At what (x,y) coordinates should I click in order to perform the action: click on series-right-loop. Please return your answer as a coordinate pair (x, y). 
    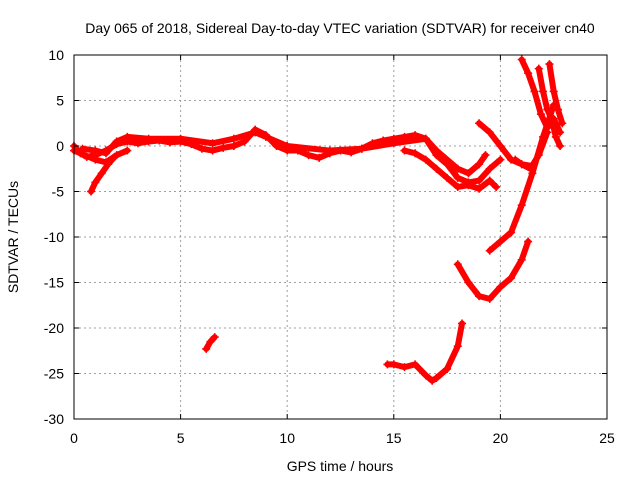
    Looking at the image, I should click on (506, 145).